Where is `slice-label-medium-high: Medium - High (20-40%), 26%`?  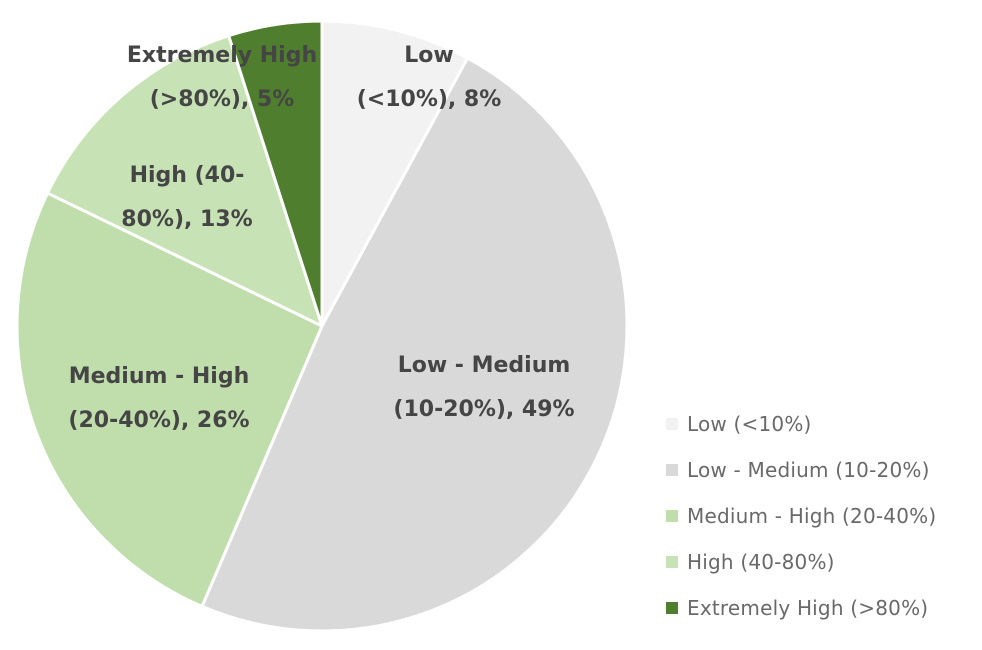
slice-label-medium-high: Medium - High (20-40%), 26% is located at coordinates (158, 399).